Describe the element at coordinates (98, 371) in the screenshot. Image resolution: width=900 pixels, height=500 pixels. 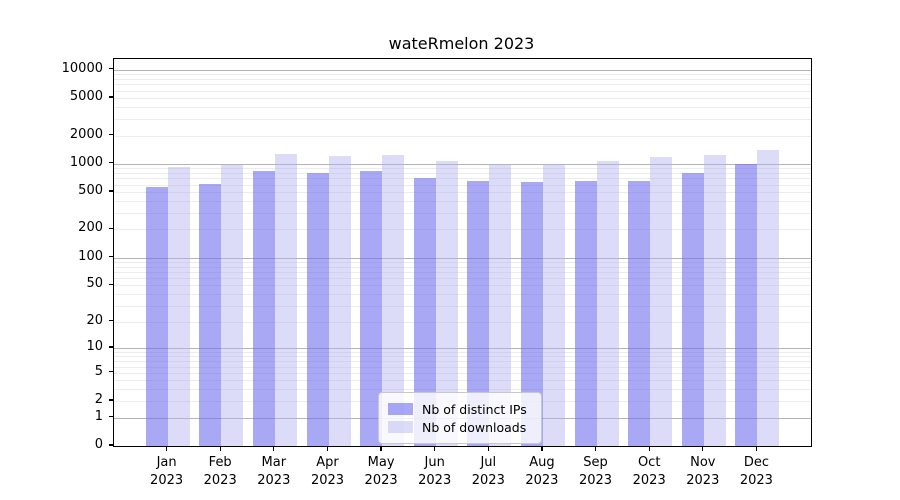
I see `y-tick-label: 5` at that location.